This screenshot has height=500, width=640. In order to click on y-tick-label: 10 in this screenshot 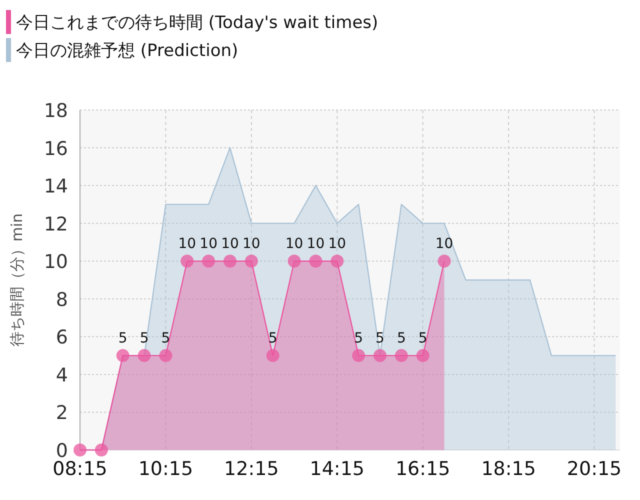, I will do `click(56, 262)`.